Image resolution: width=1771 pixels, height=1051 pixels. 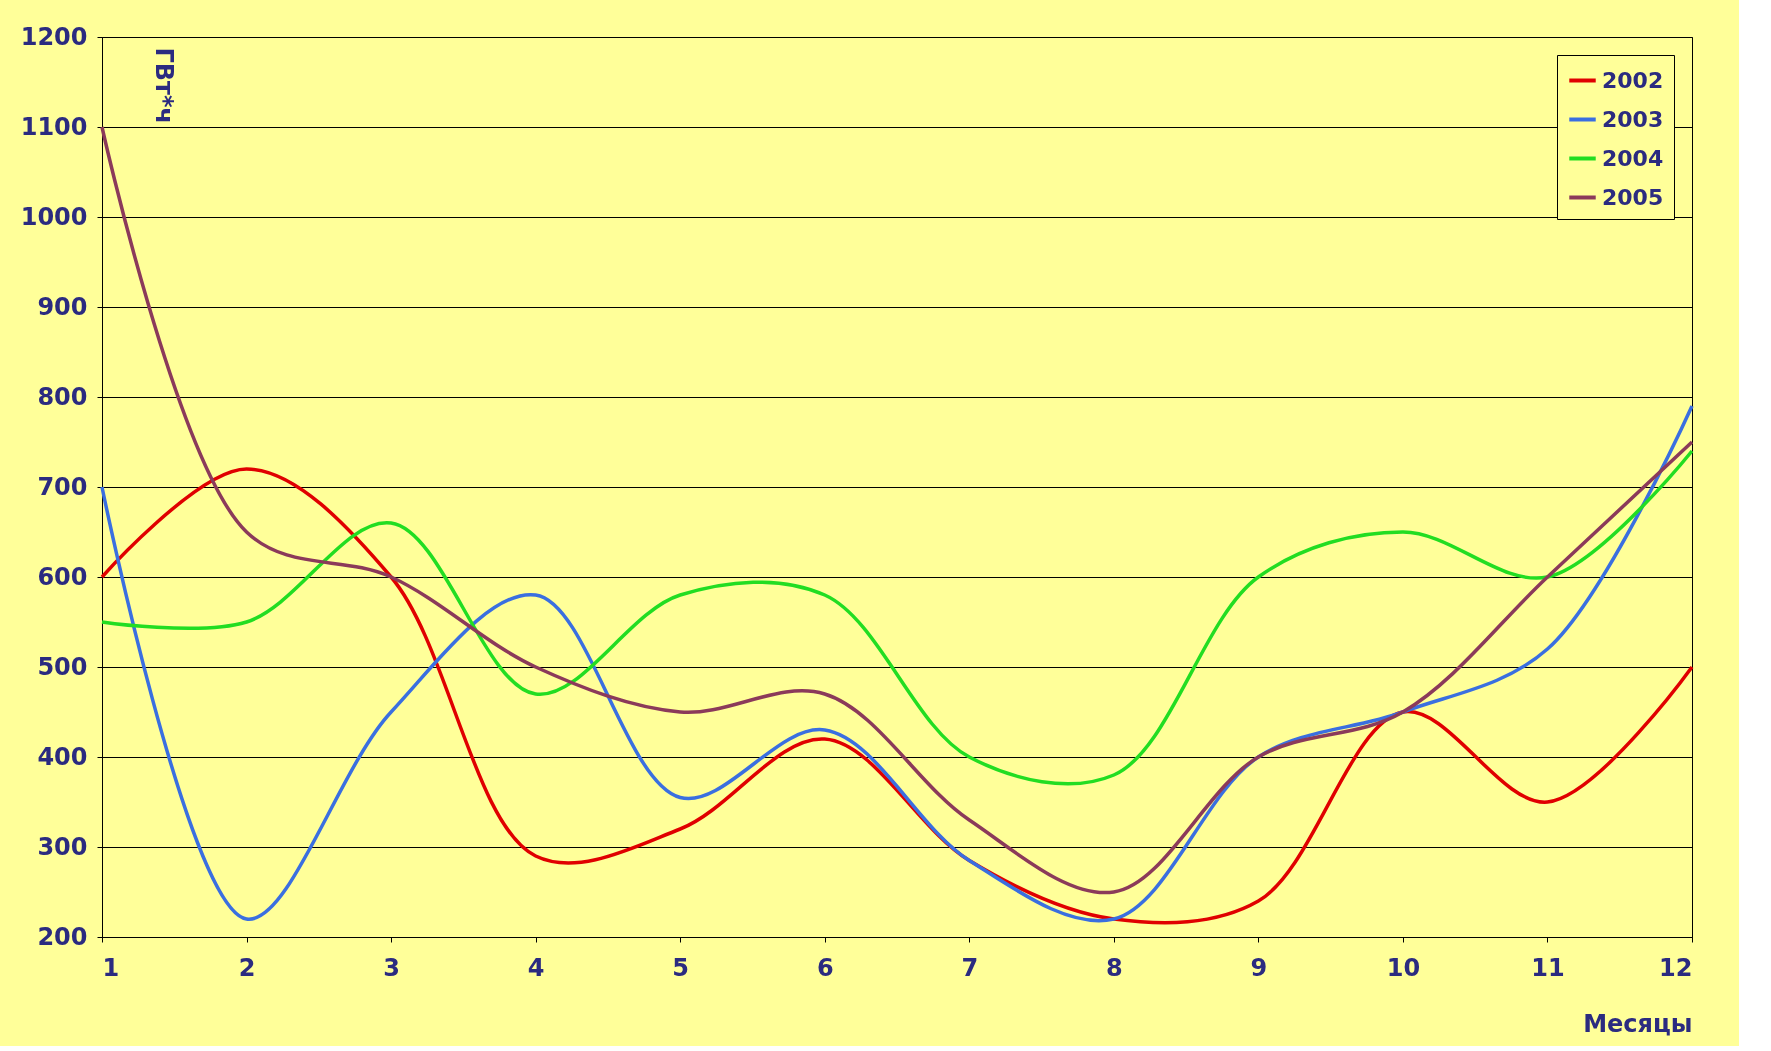 What do you see at coordinates (62, 666) in the screenshot?
I see `y-tick-label: 500` at bounding box center [62, 666].